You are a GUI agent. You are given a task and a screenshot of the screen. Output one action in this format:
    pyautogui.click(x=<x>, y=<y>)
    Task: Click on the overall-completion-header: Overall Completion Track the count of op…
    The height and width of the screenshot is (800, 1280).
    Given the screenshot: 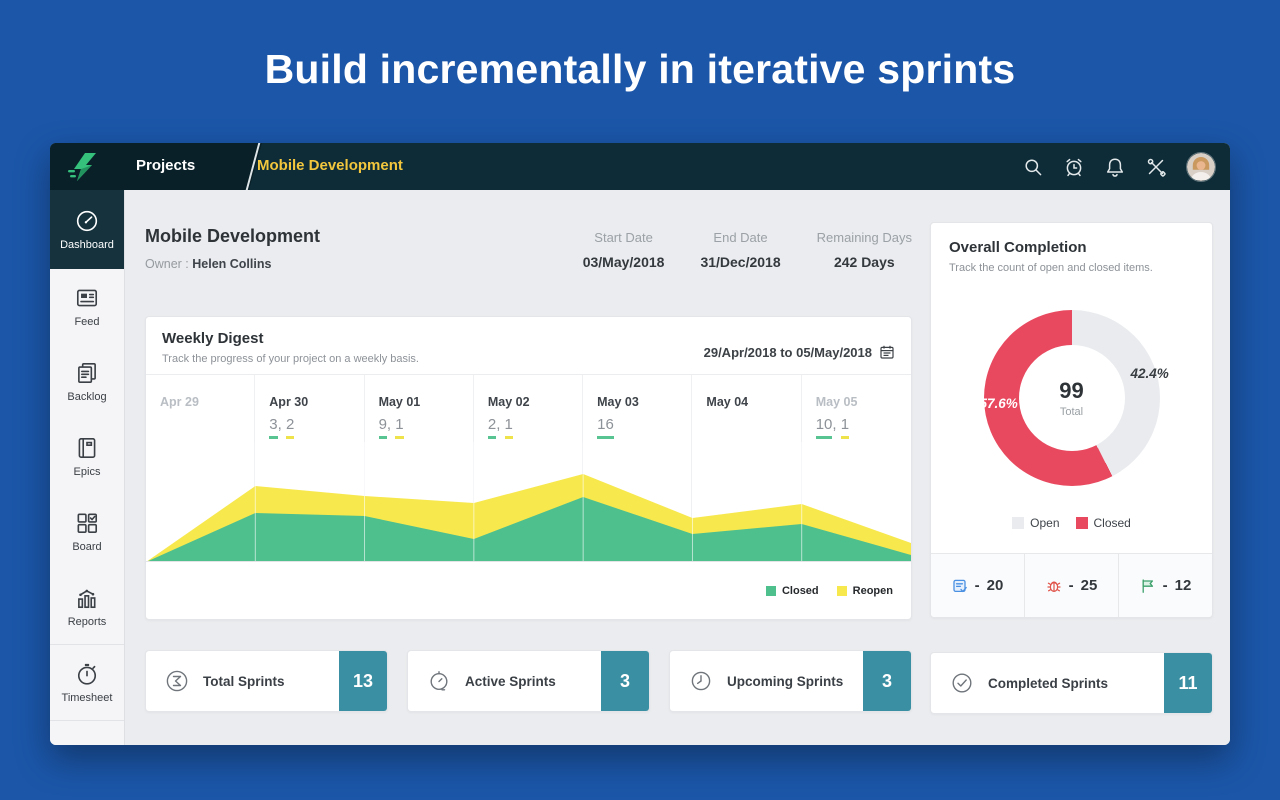 What is the action you would take?
    pyautogui.click(x=1071, y=248)
    